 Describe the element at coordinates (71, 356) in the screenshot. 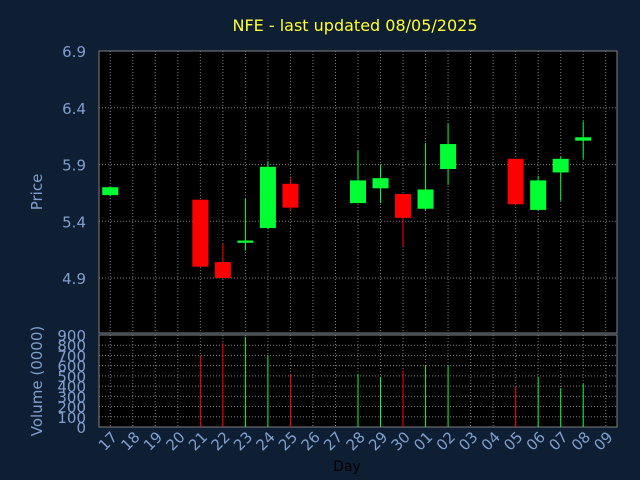

I see `volume-tick-label: 700` at that location.